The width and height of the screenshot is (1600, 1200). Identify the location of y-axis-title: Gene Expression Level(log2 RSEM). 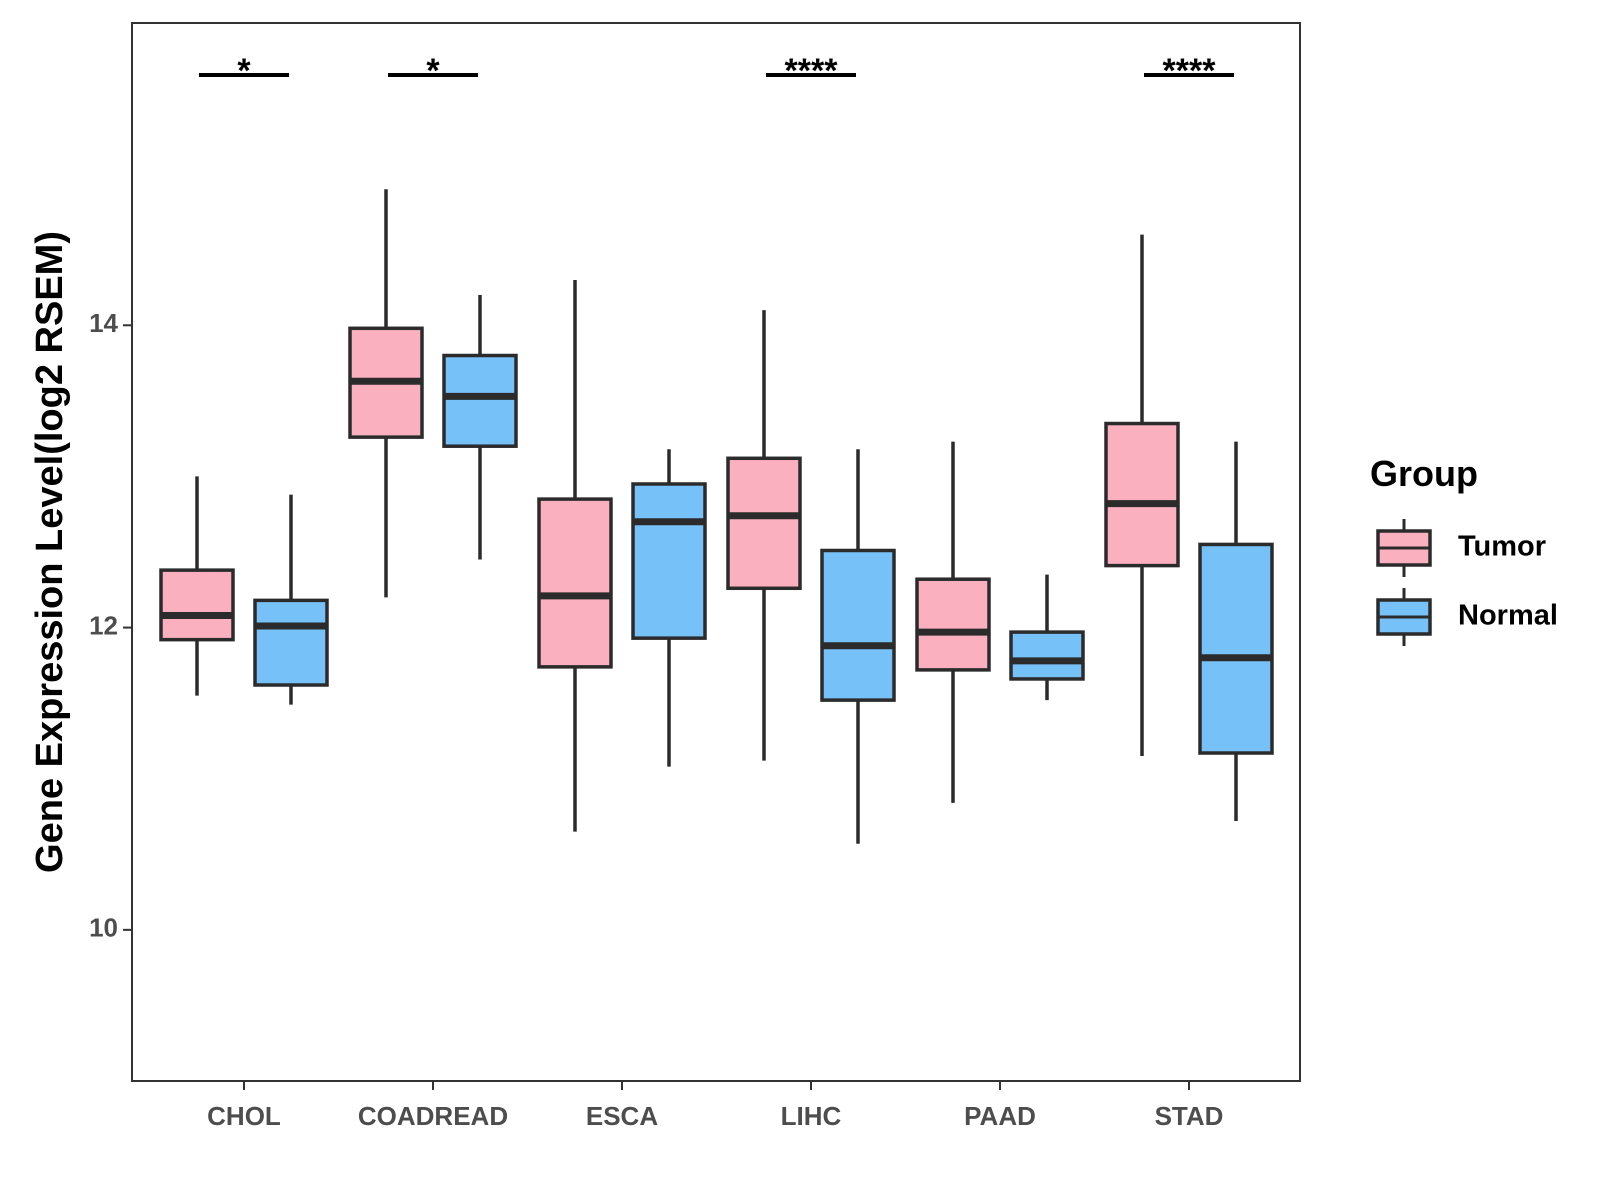
(50, 552).